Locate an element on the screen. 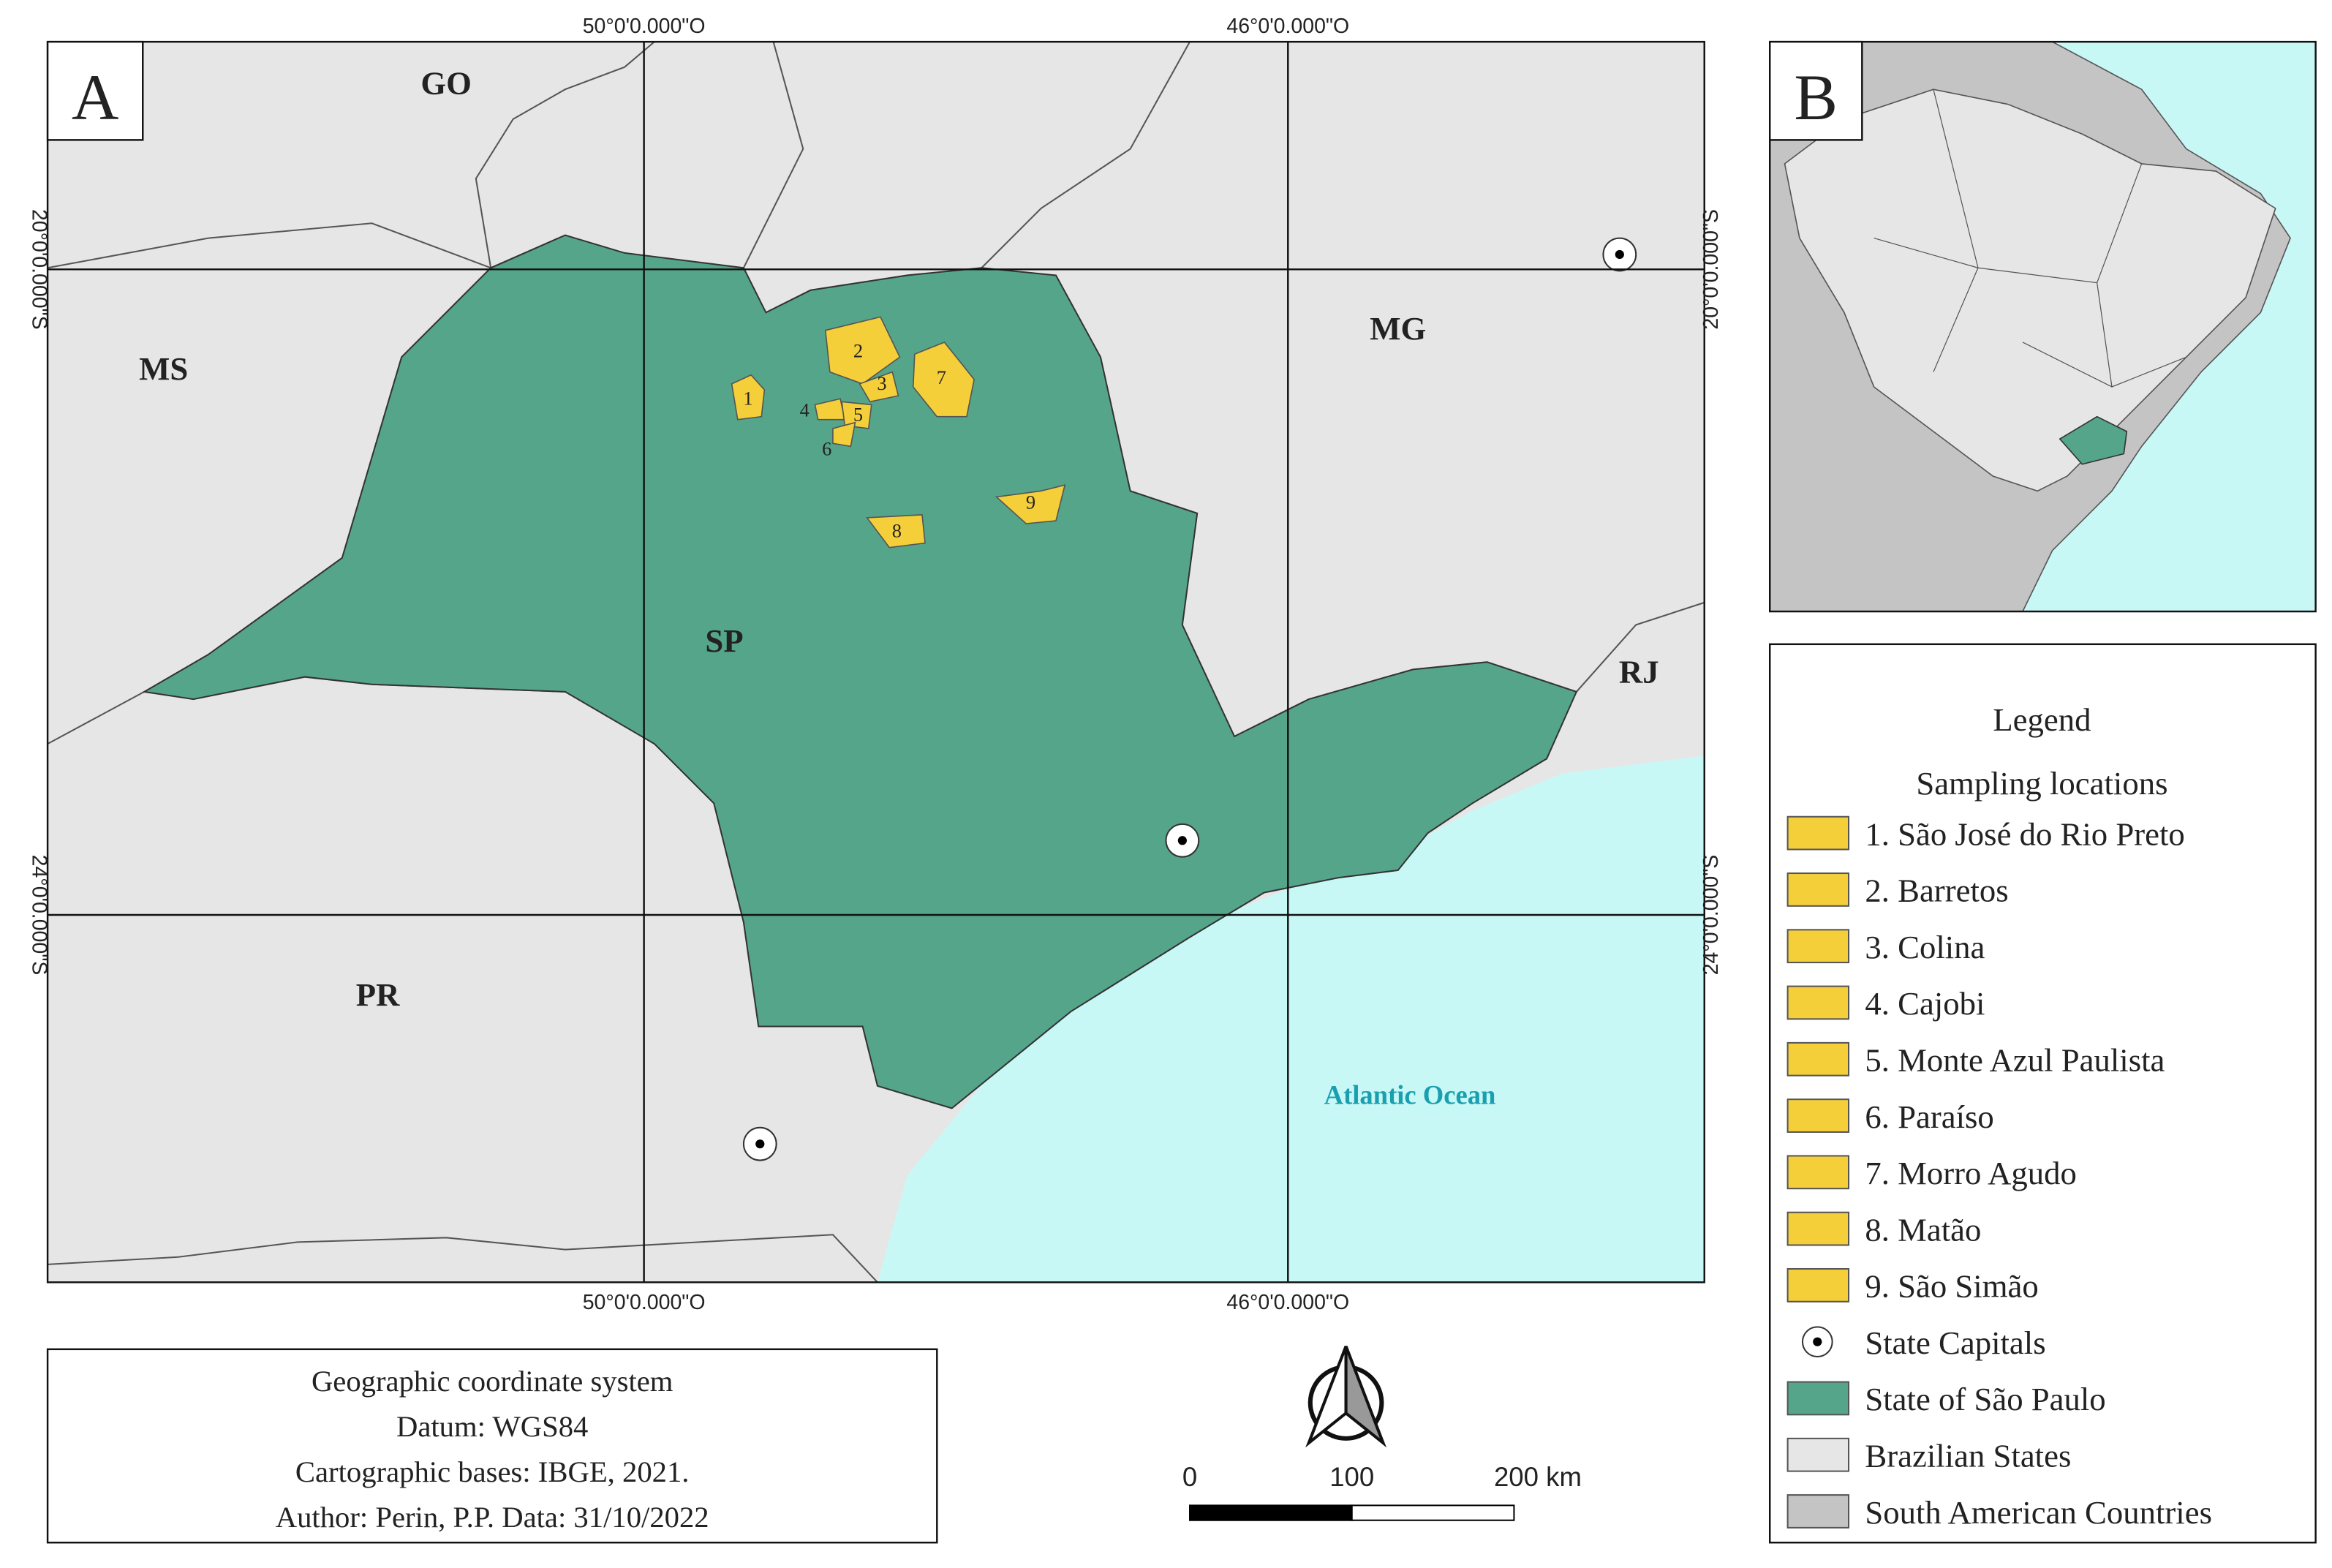 The image size is (2332, 1568). legend-label: 2. Barretos is located at coordinates (1937, 890).